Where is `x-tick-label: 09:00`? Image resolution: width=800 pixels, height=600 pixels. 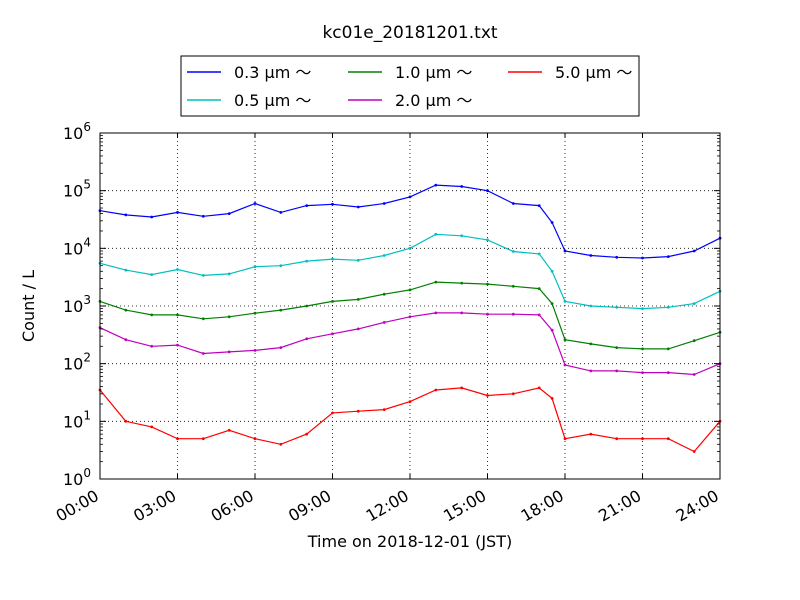 x-tick-label: 09:00 is located at coordinates (309, 506).